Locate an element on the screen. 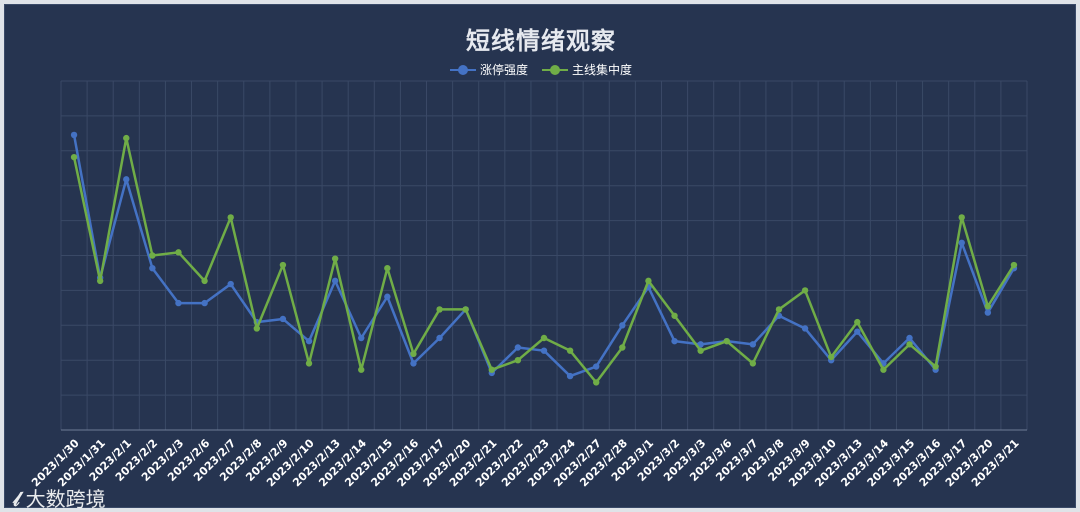 The height and width of the screenshot is (512, 1080). legend-label: 主线集中度 is located at coordinates (602, 70).